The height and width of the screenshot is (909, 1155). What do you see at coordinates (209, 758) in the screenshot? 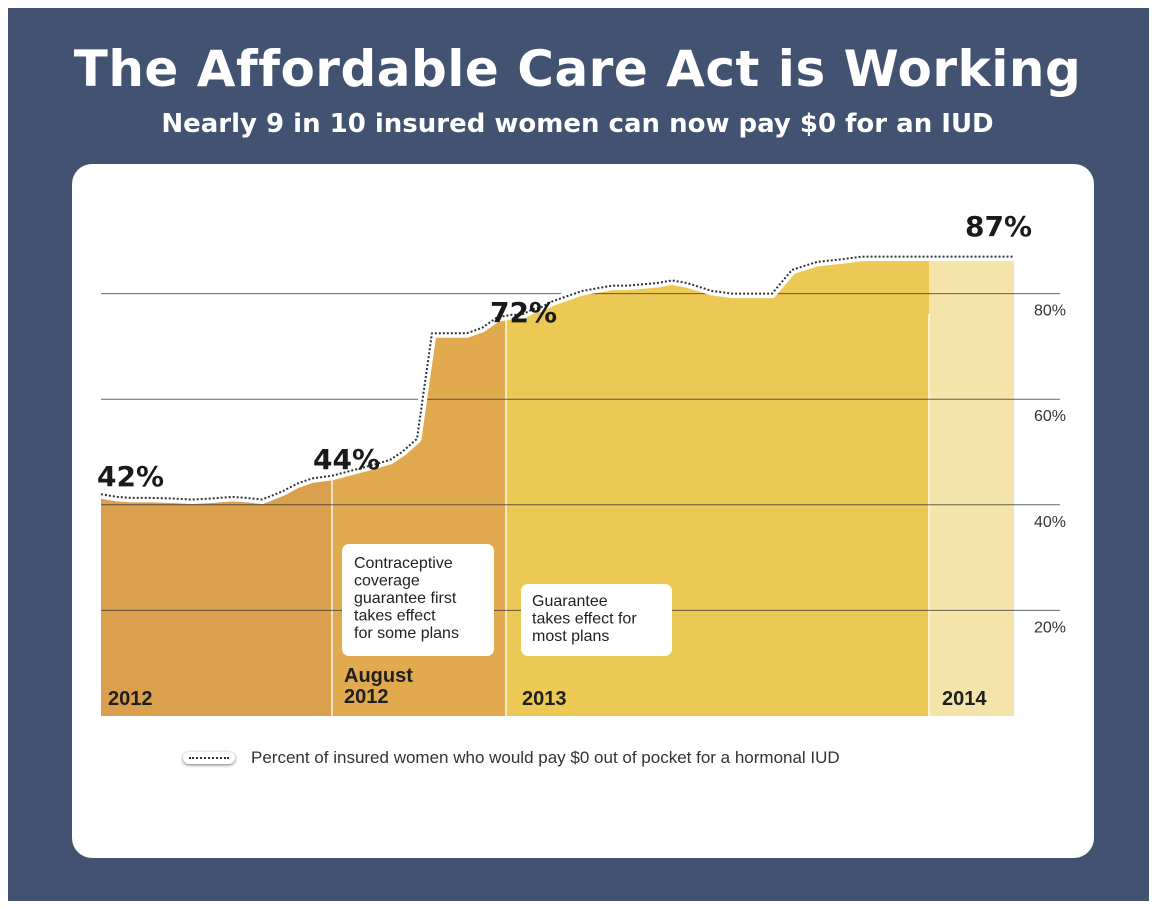
I see `legend-swatch` at bounding box center [209, 758].